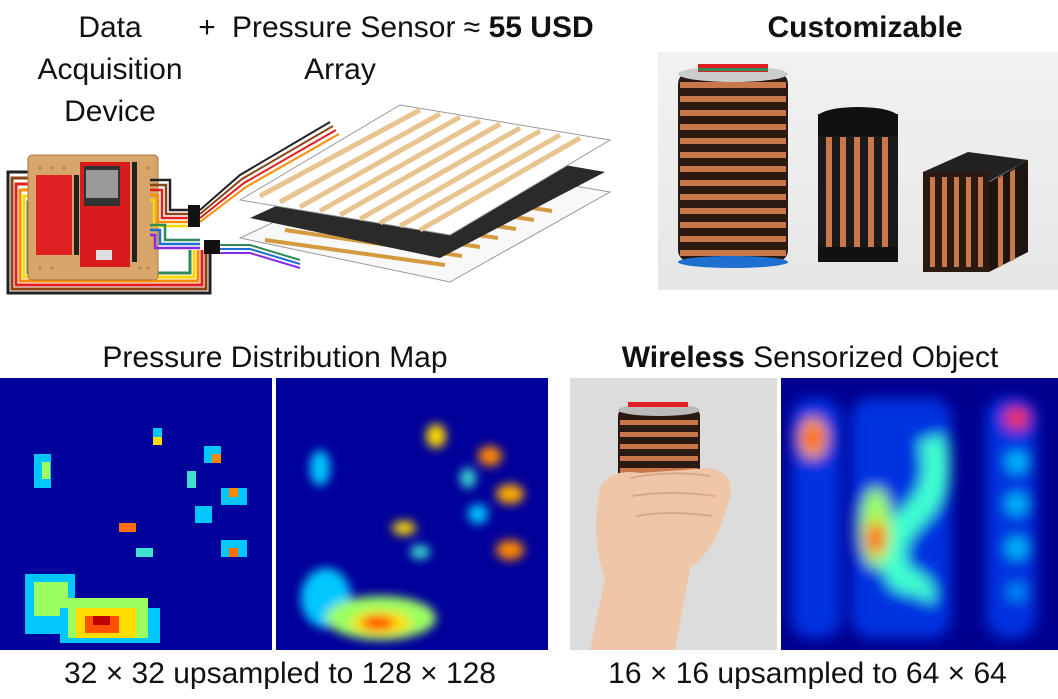 The image size is (1058, 699). Describe the element at coordinates (975, 212) in the screenshot. I see `cube-object` at that location.